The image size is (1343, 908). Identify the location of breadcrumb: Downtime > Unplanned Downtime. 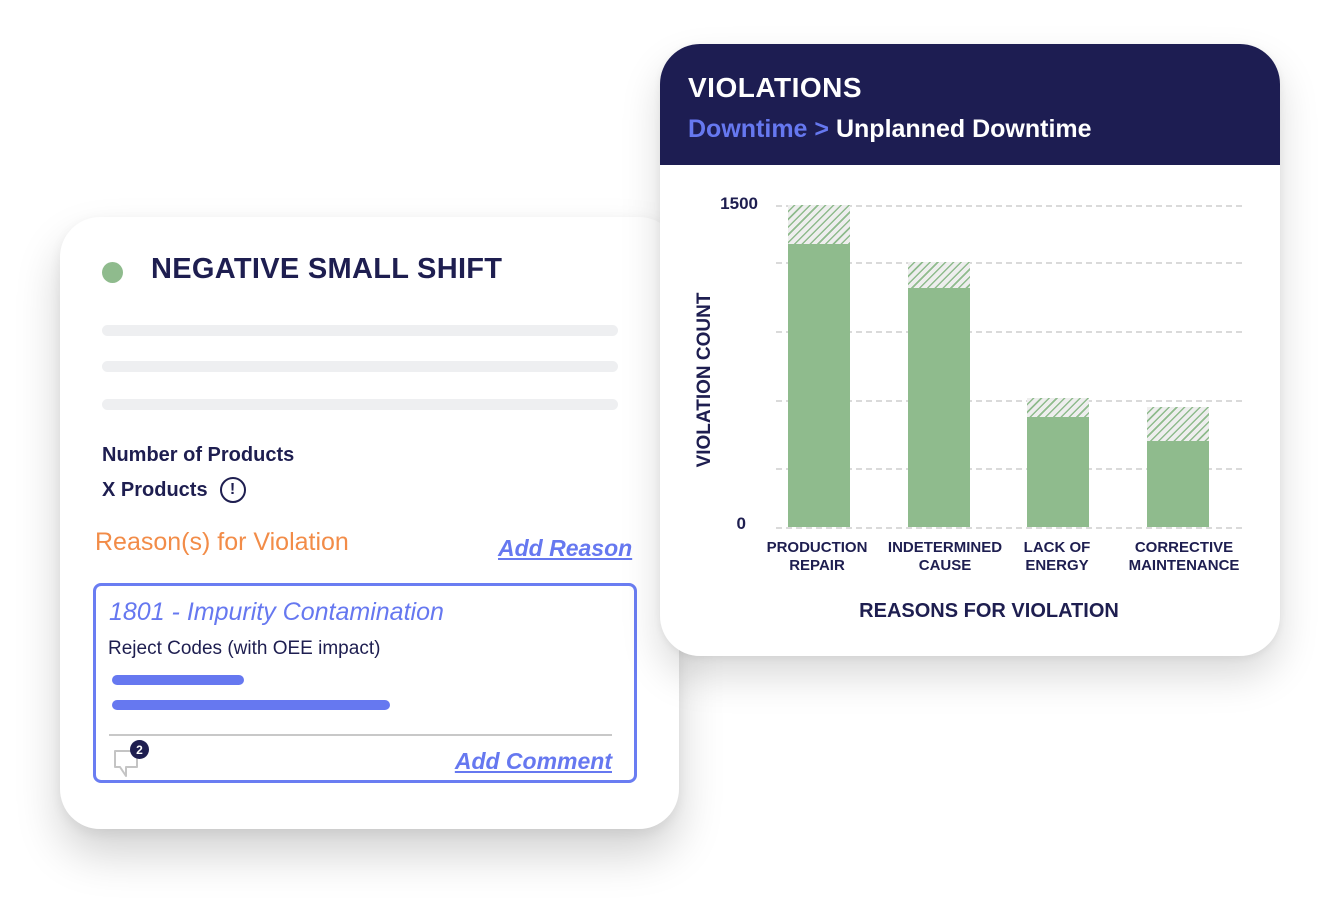
(890, 129).